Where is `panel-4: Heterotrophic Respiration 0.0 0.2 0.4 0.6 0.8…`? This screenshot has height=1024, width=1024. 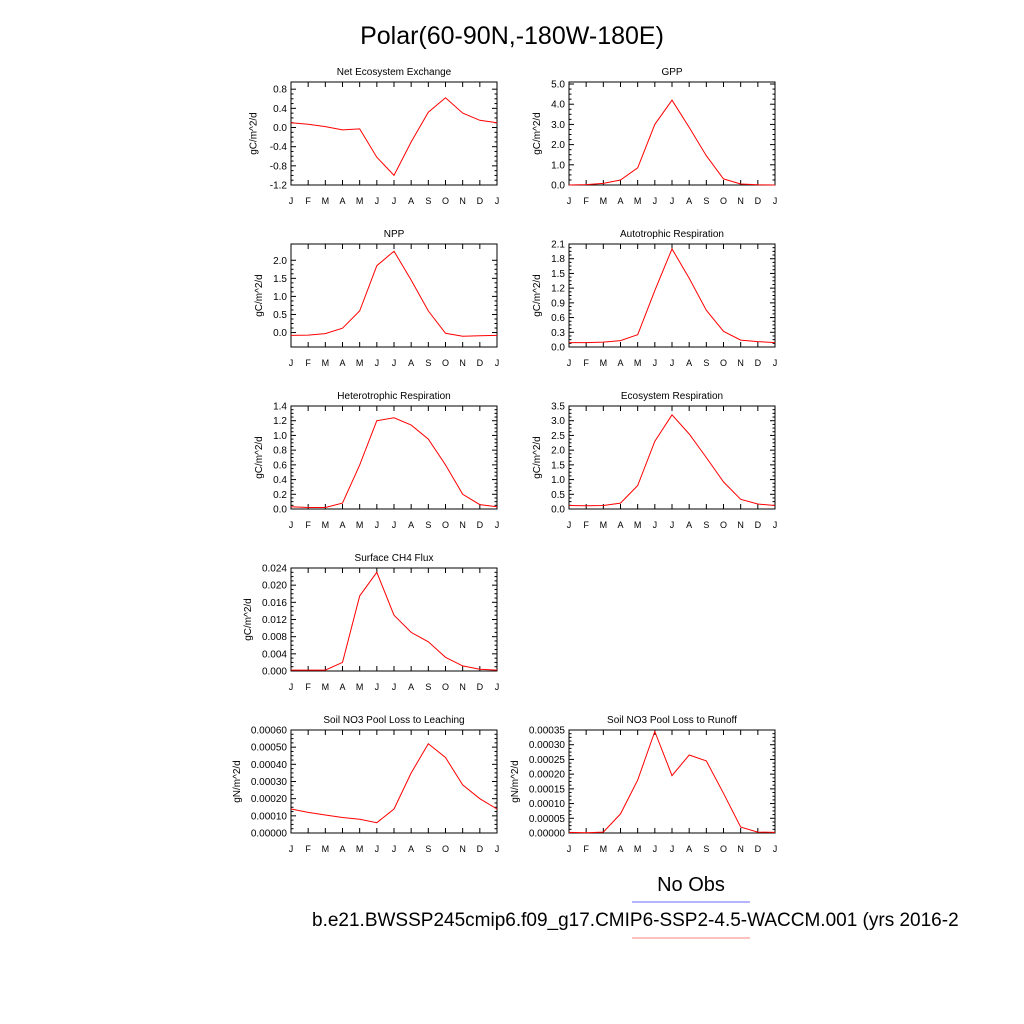 panel-4: Heterotrophic Respiration 0.0 0.2 0.4 0.6 0.8… is located at coordinates (376, 460).